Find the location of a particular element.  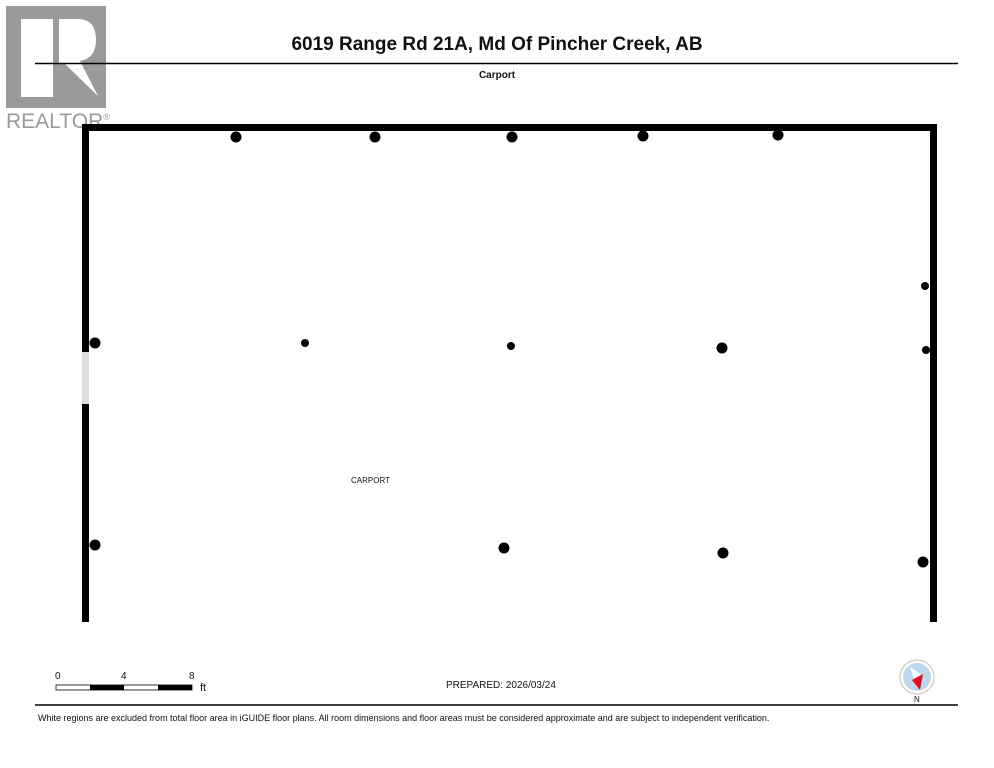

wall-right is located at coordinates (933, 373).